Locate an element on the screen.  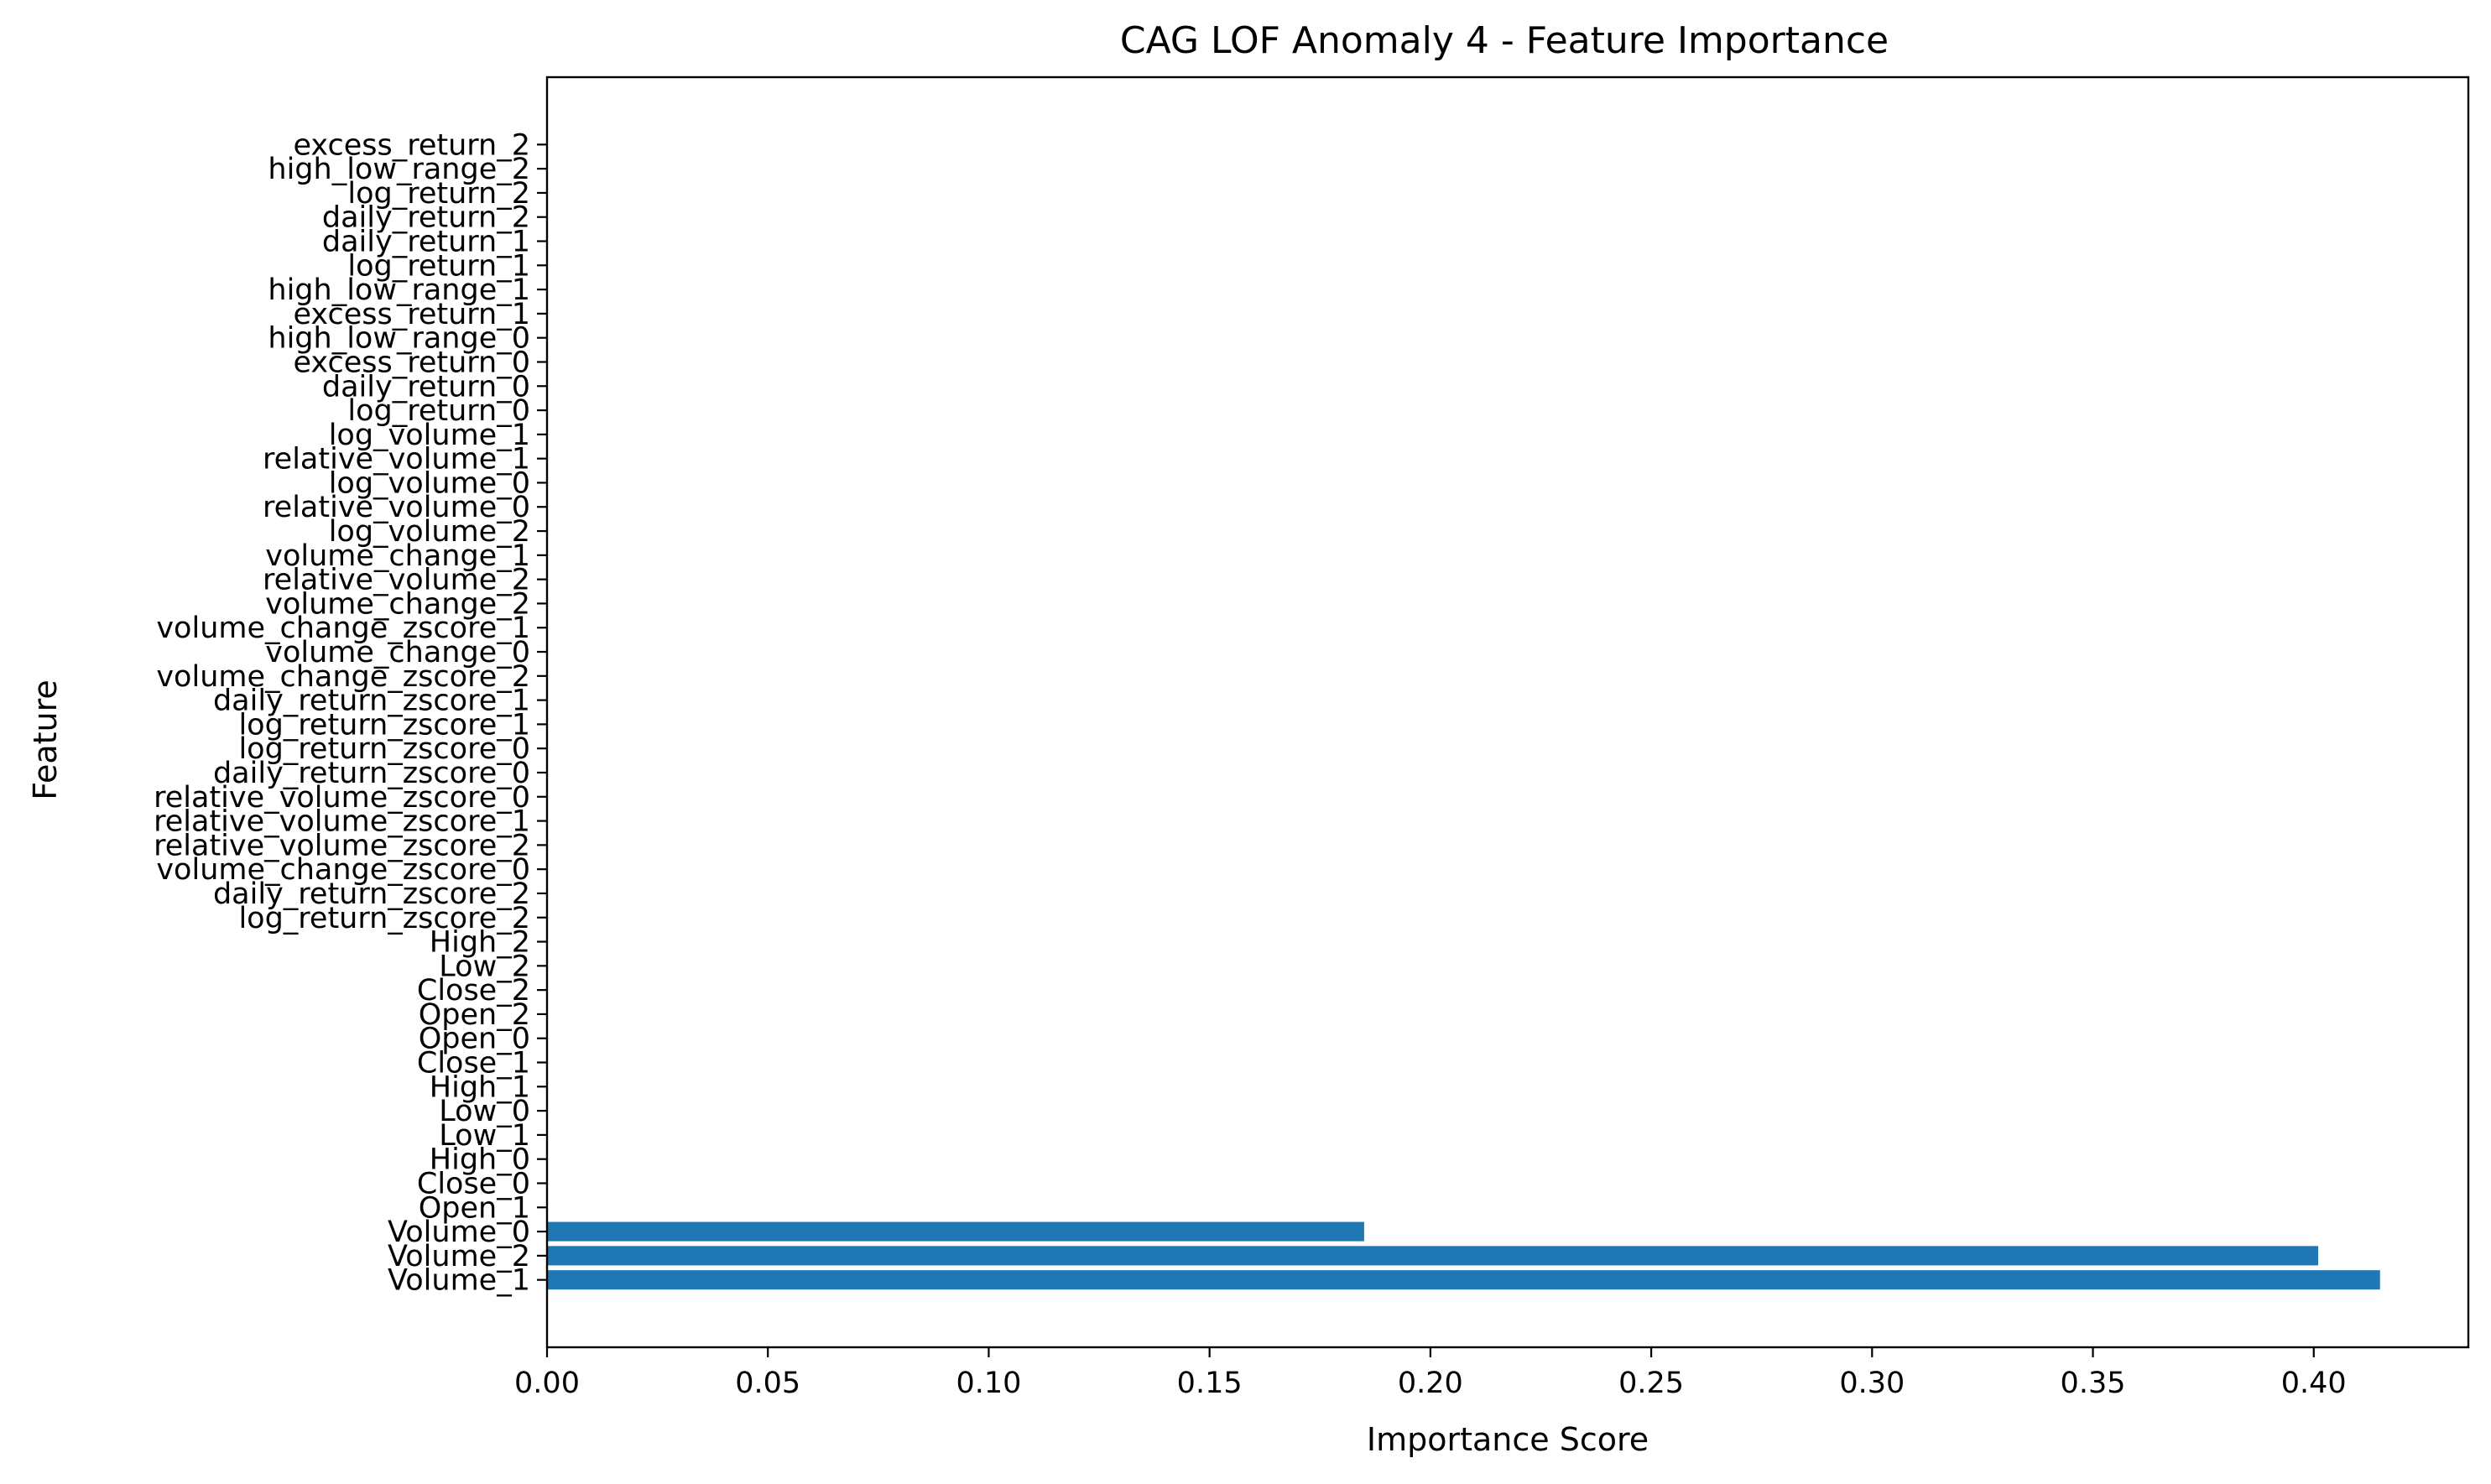
y-tick-label: volume_change_0 is located at coordinates (397, 652).